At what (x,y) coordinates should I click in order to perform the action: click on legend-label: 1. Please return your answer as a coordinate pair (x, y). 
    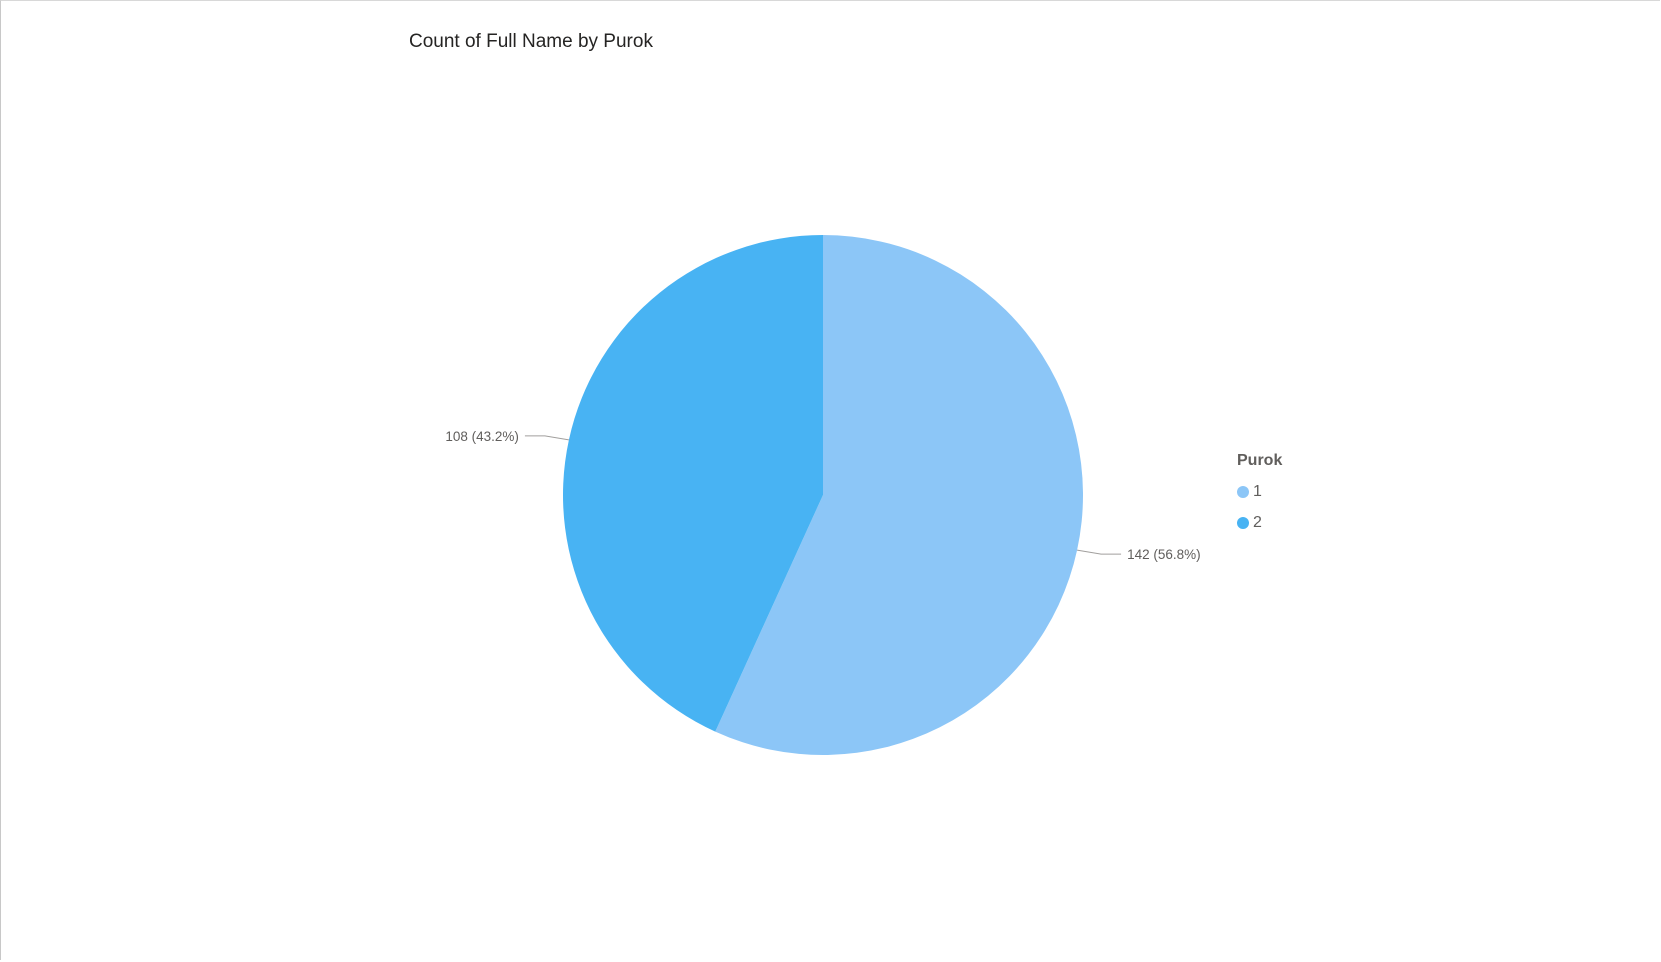
    Looking at the image, I should click on (1257, 491).